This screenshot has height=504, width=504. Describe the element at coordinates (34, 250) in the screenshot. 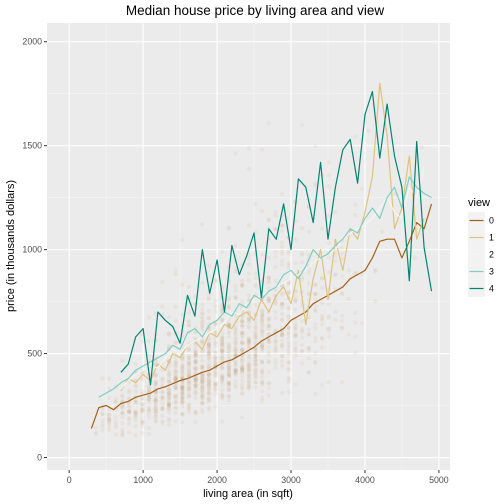

I see `y-axis-ticks: 0 500 1000 1500 2000` at that location.